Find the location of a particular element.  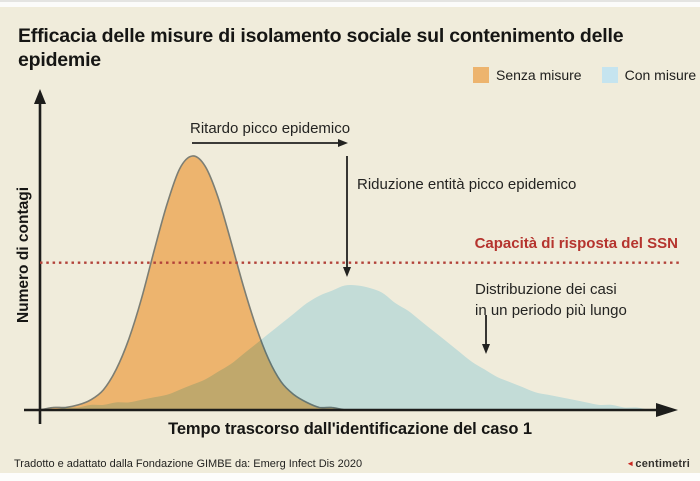

credit-arrow-icon: ◄ is located at coordinates (630, 463).